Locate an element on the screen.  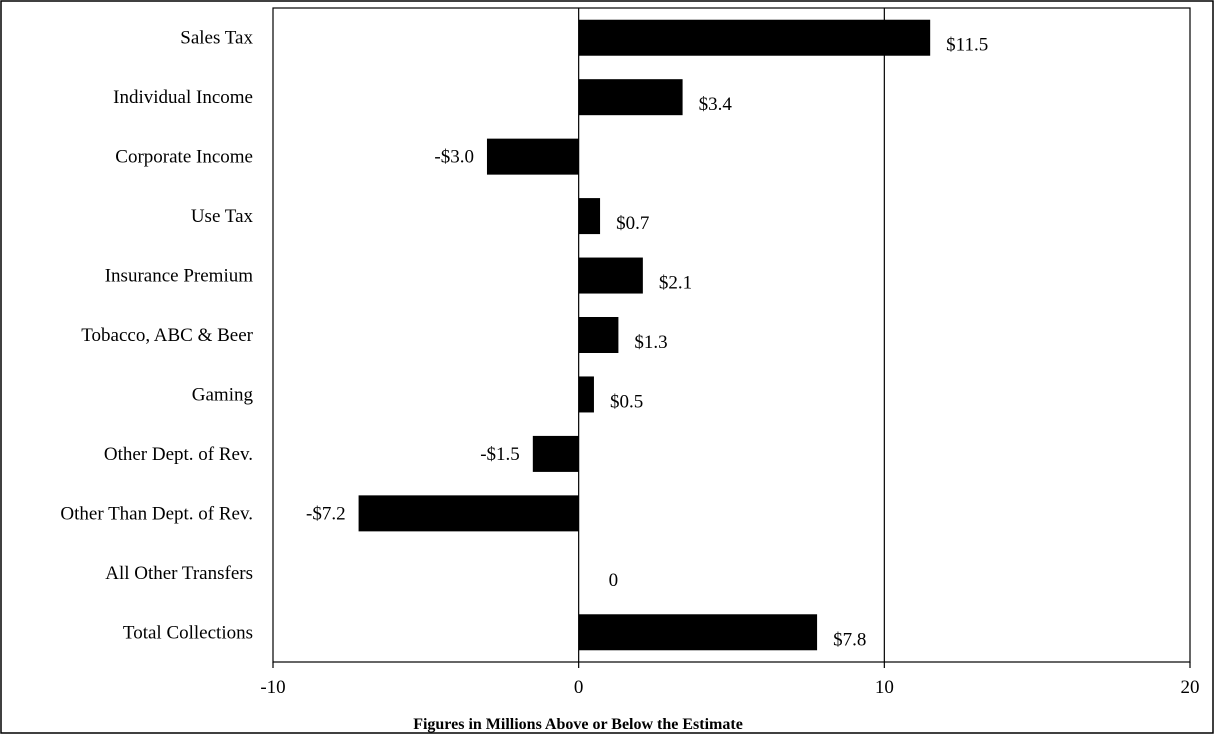
data-label: 0 is located at coordinates (614, 580).